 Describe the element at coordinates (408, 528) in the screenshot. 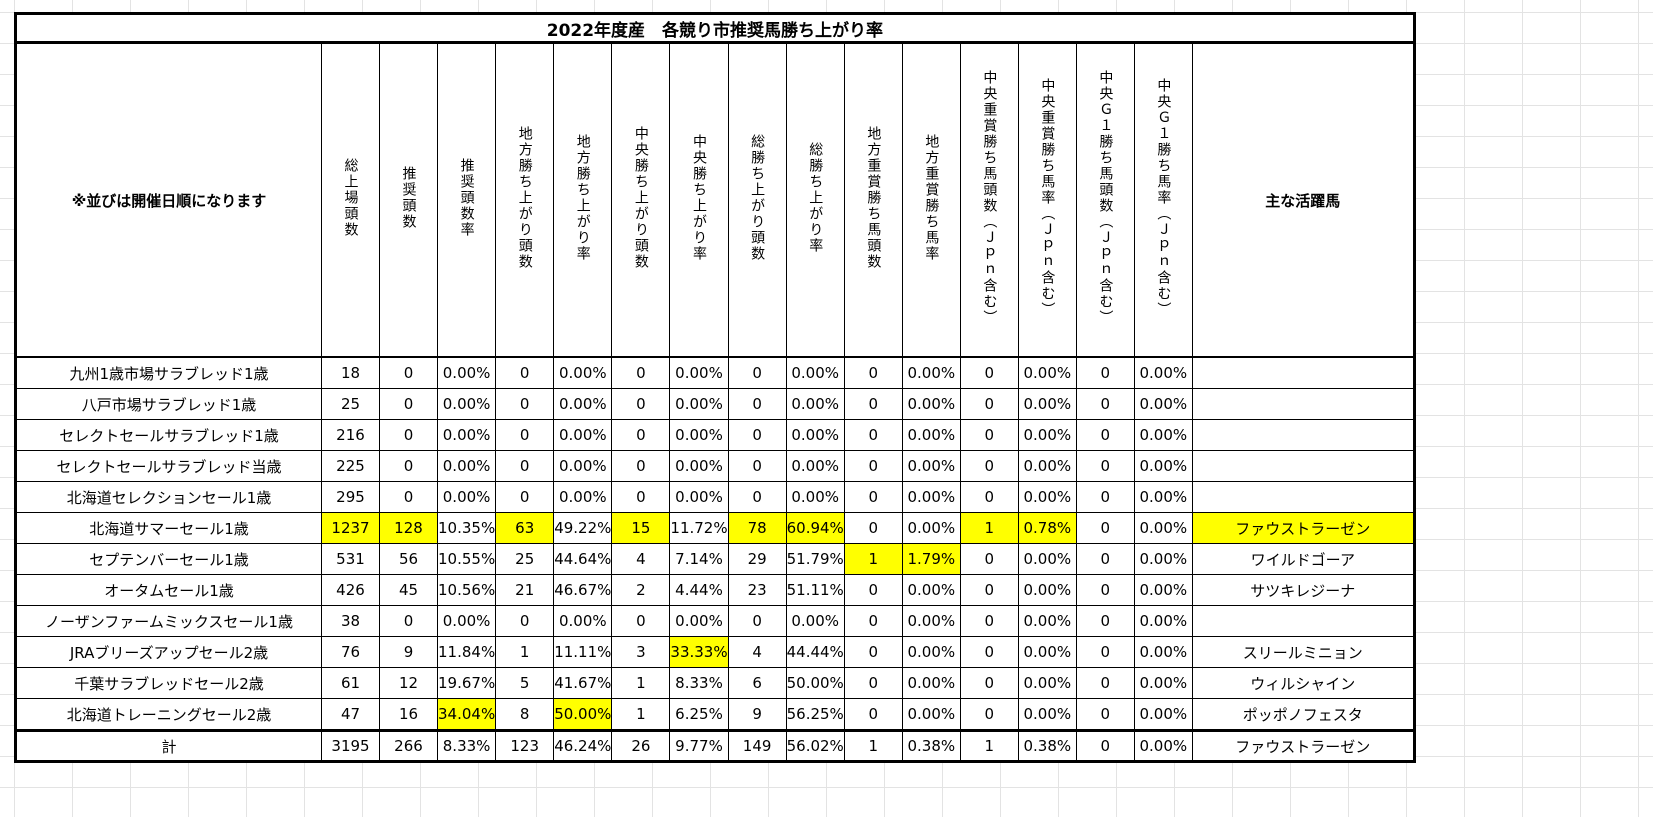

I see `cell: 128` at that location.